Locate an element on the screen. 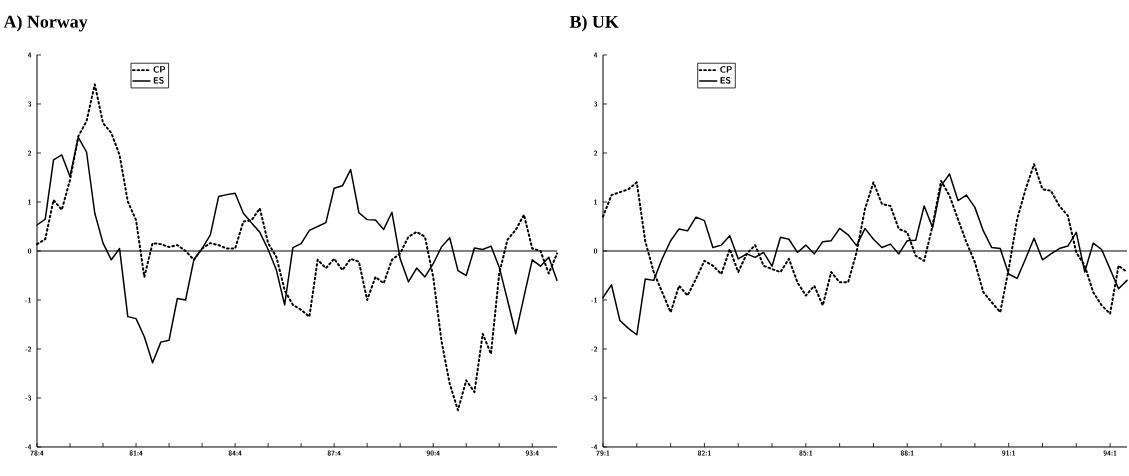 The image size is (1129, 476). chart-title: B) UK is located at coordinates (594, 23).